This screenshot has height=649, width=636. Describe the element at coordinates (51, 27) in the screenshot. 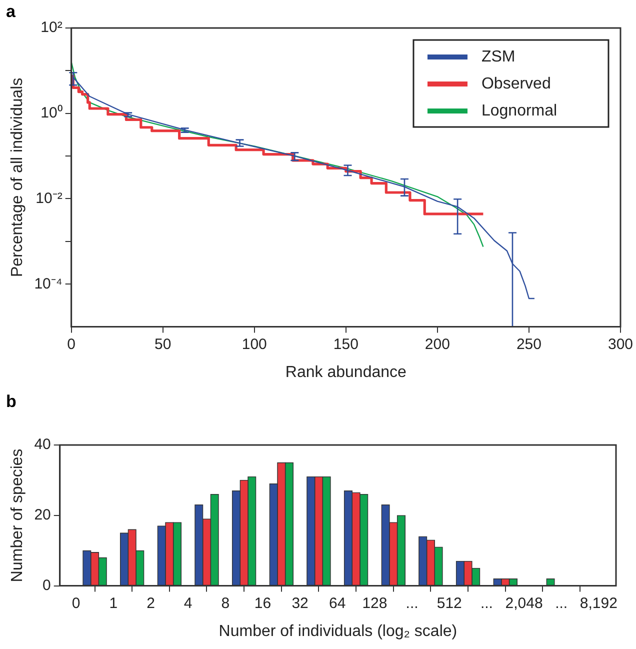

I see `y-tick-label: 10²` at that location.